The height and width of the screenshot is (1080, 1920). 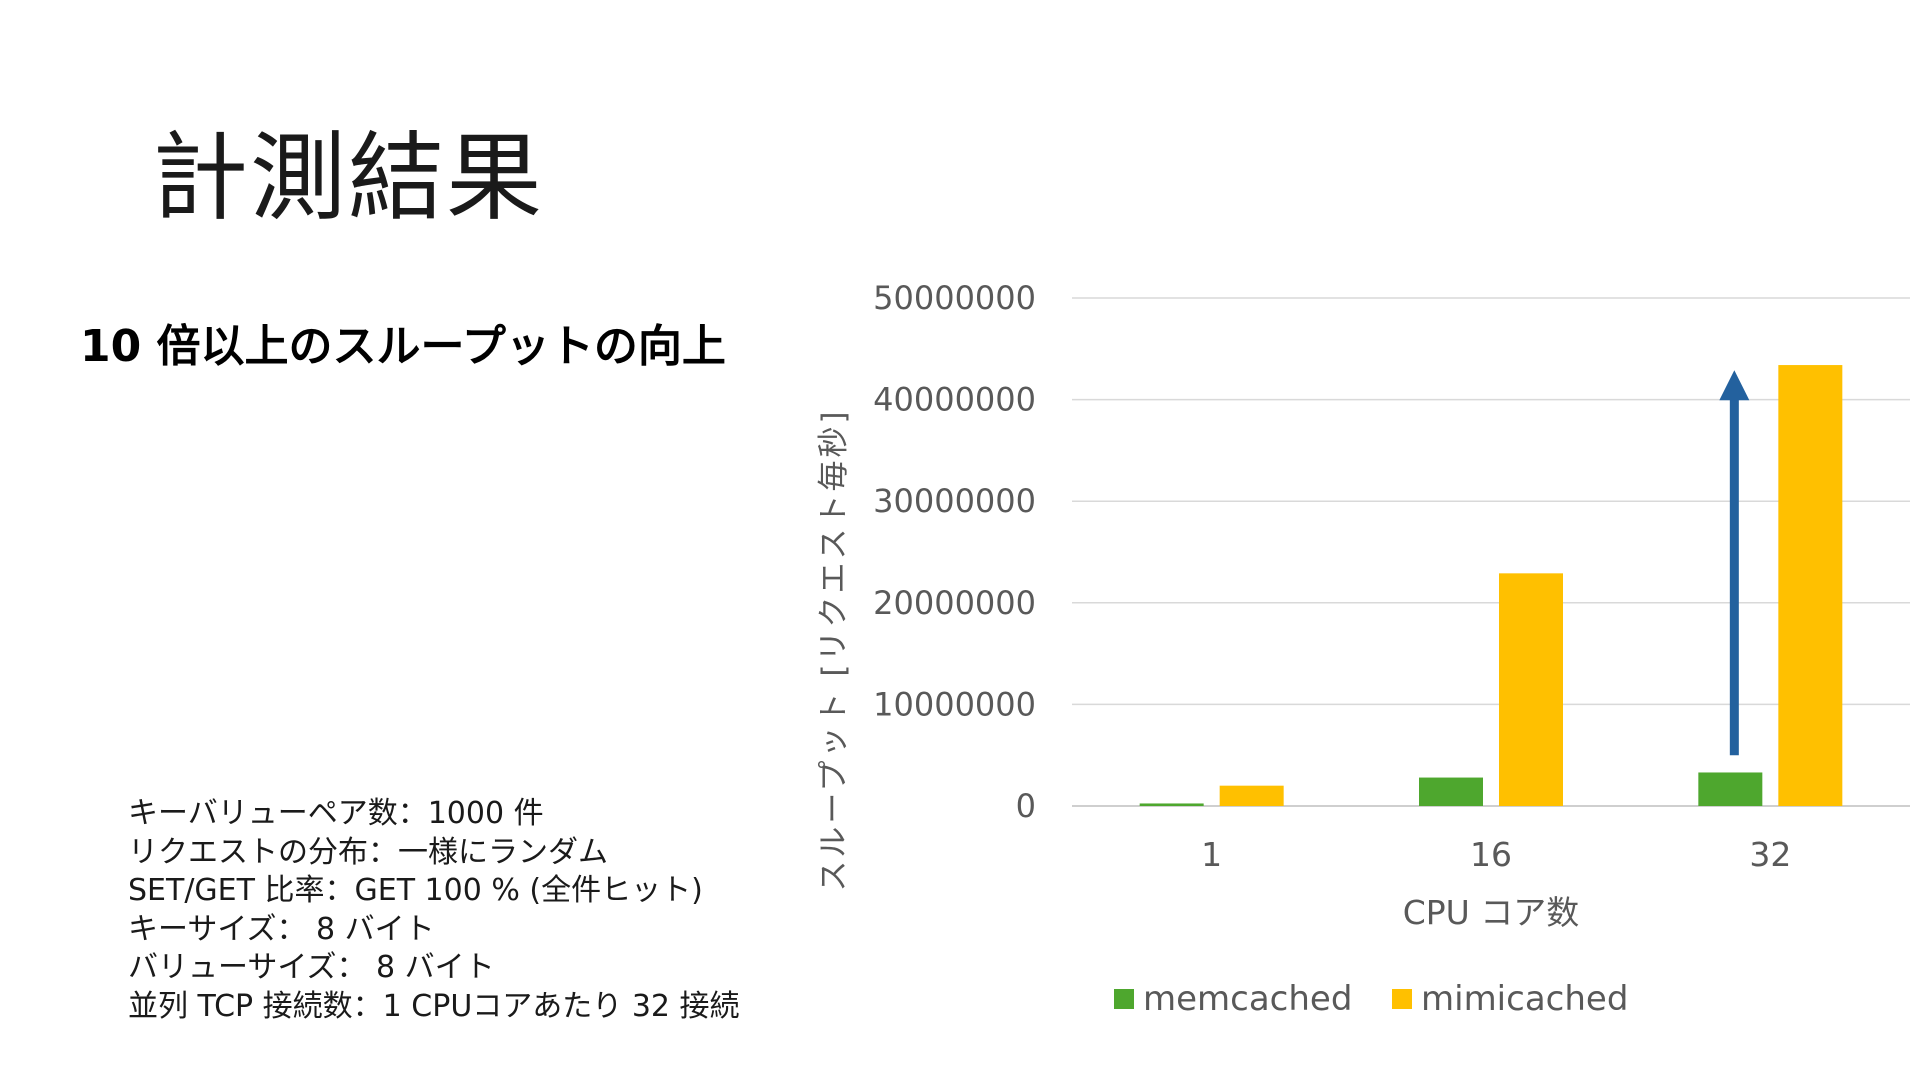 What do you see at coordinates (434, 1006) in the screenshot?
I see `condition-connections: 並列 TCP 接続数：1 CPUコアあたり 32 接続` at bounding box center [434, 1006].